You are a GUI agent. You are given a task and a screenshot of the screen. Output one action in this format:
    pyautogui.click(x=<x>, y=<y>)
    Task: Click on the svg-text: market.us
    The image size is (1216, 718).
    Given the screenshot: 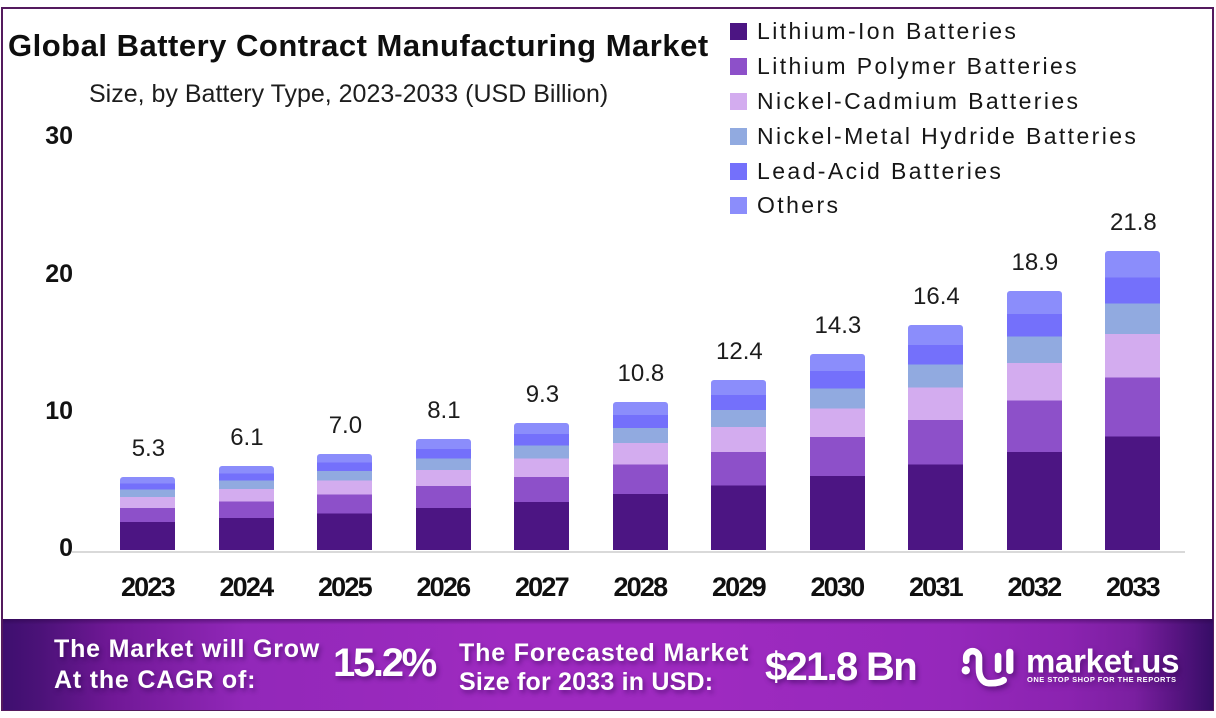 What is the action you would take?
    pyautogui.click(x=1102, y=661)
    